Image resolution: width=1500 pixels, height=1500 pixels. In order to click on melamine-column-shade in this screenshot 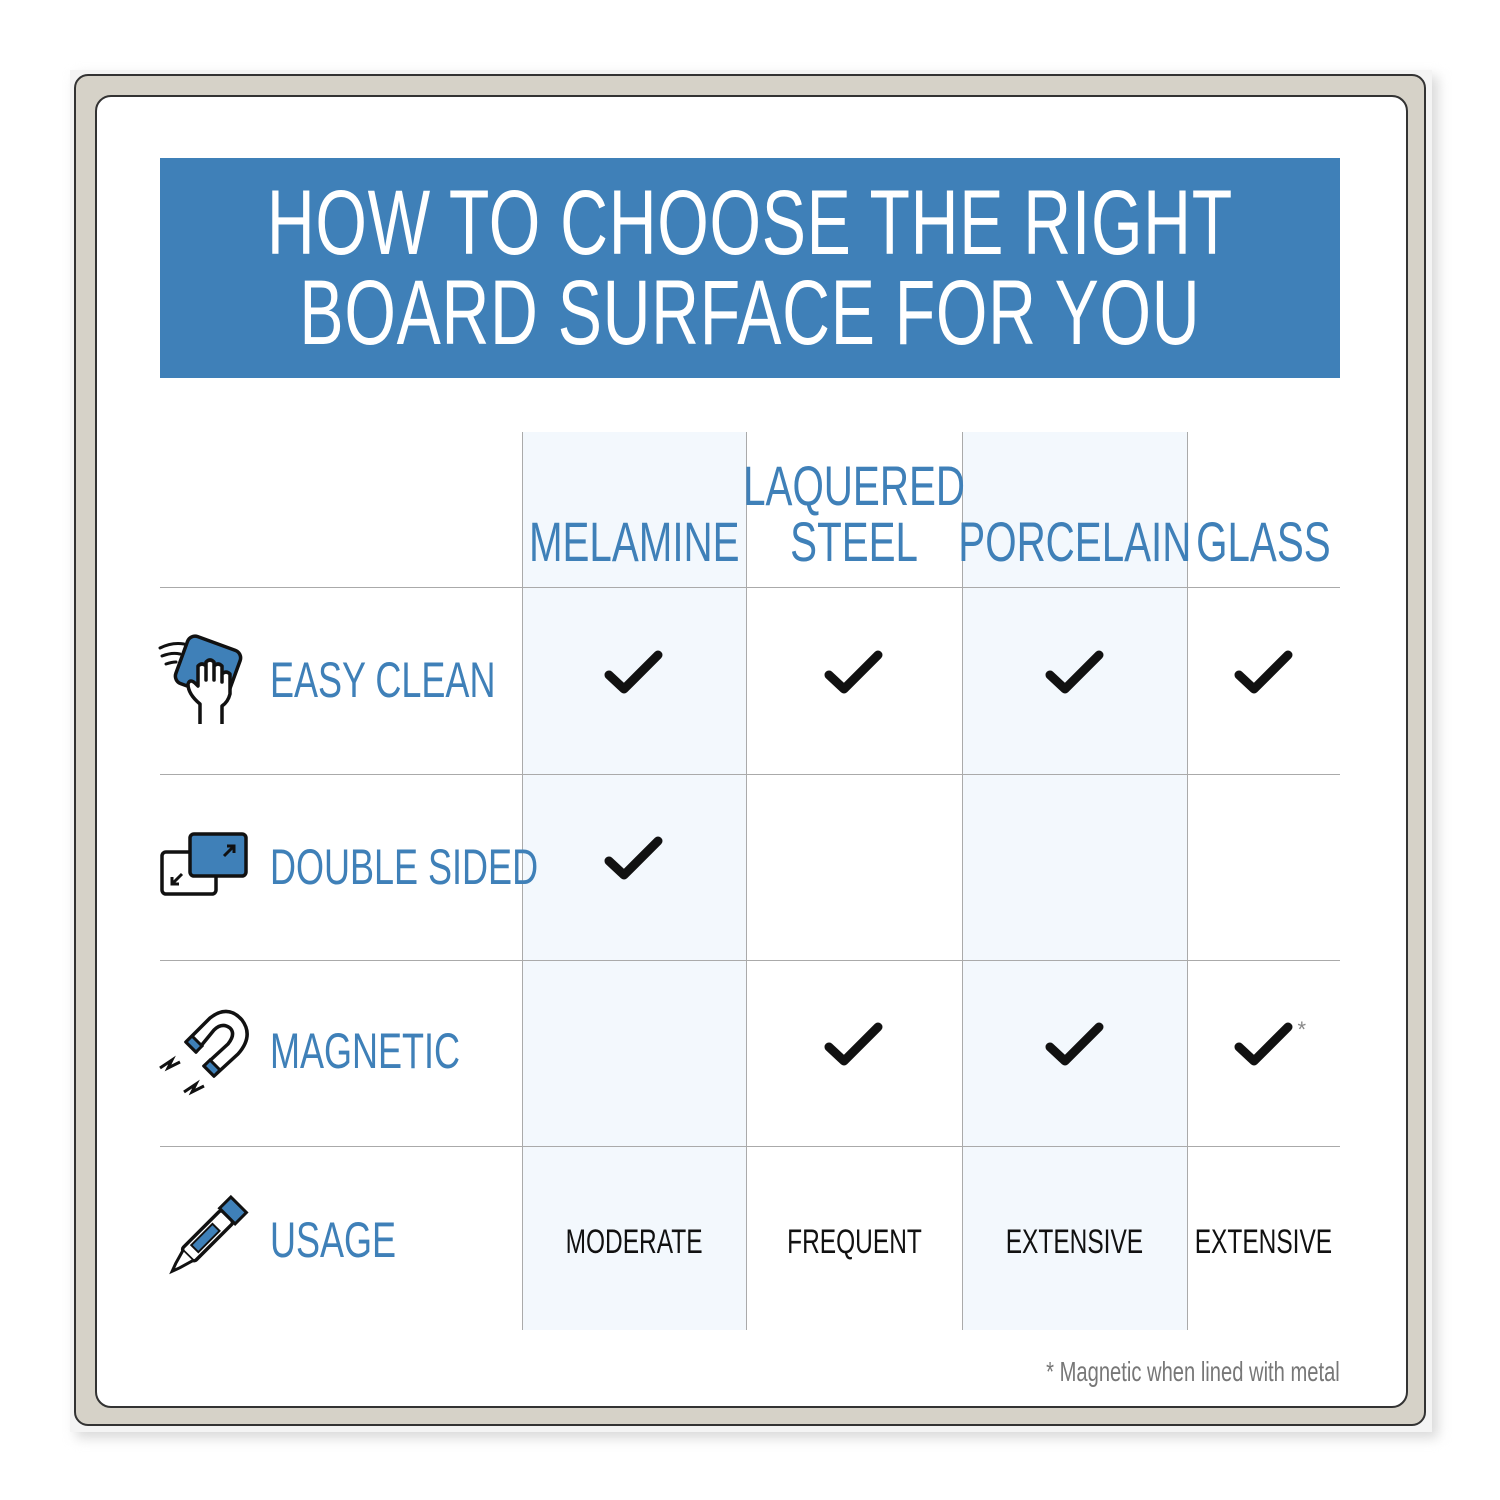, I will do `click(634, 881)`.